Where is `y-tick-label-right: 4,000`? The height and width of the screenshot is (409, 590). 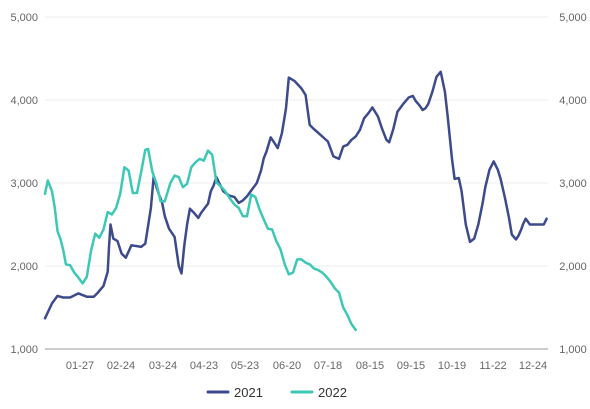 y-tick-label-right: 4,000 is located at coordinates (573, 101).